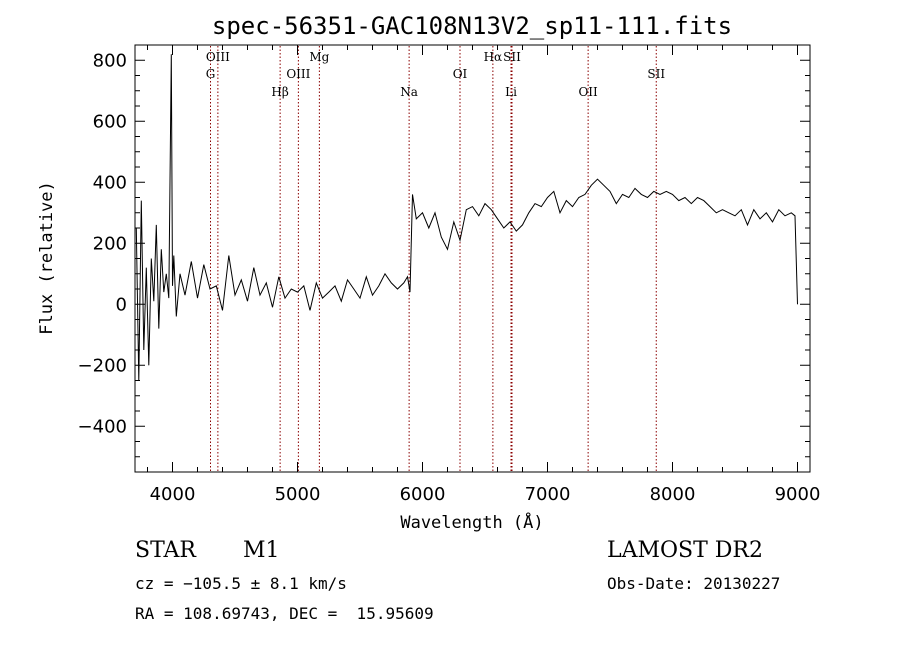 The width and height of the screenshot is (900, 649). I want to click on survey-label: LAMOST DR2, so click(685, 550).